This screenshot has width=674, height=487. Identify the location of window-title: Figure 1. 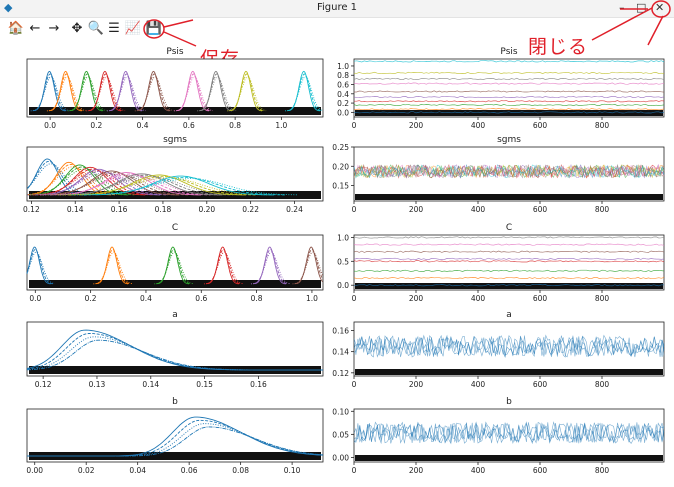
(337, 7).